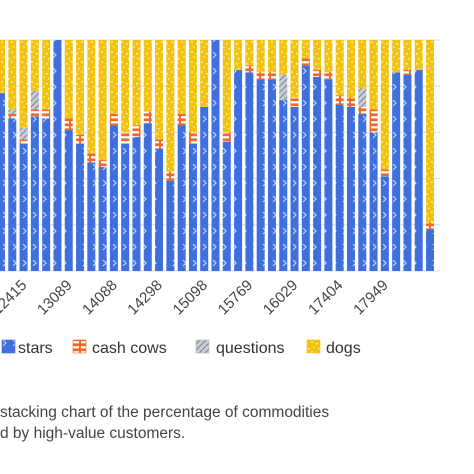 This screenshot has height=474, width=474. What do you see at coordinates (191, 298) in the screenshot?
I see `x-tick-label: 15098` at bounding box center [191, 298].